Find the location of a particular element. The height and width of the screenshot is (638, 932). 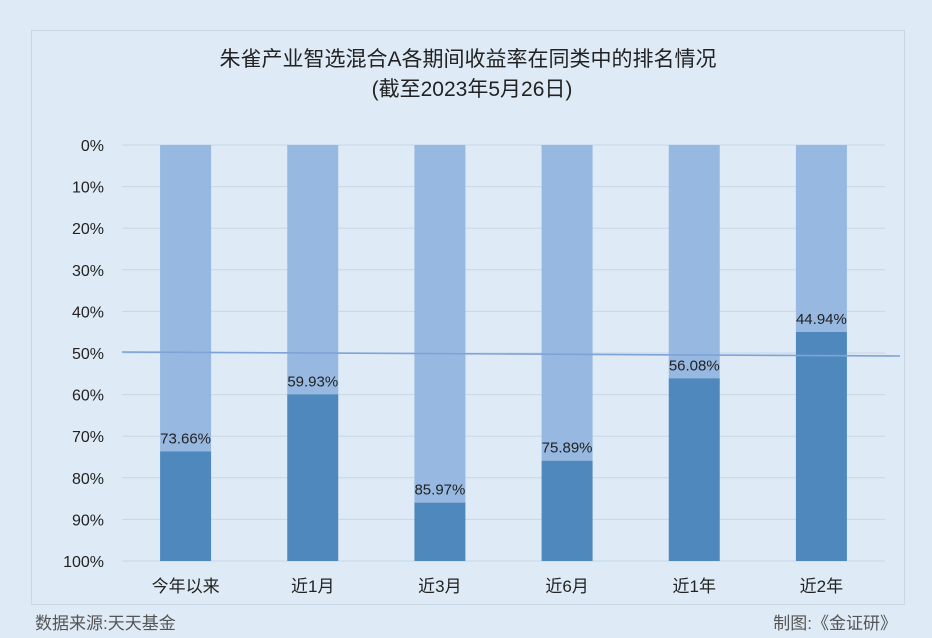

x-category-label: 近1年 is located at coordinates (694, 586).